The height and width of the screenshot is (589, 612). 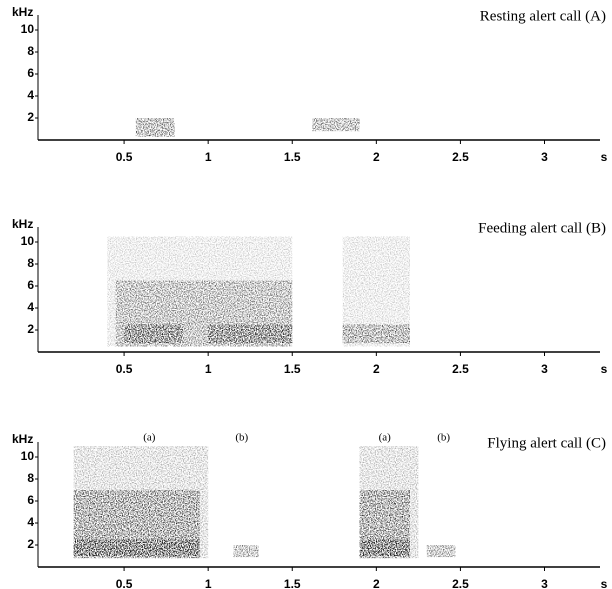 I want to click on chart-title: Feeding alert call (B), so click(x=542, y=228).